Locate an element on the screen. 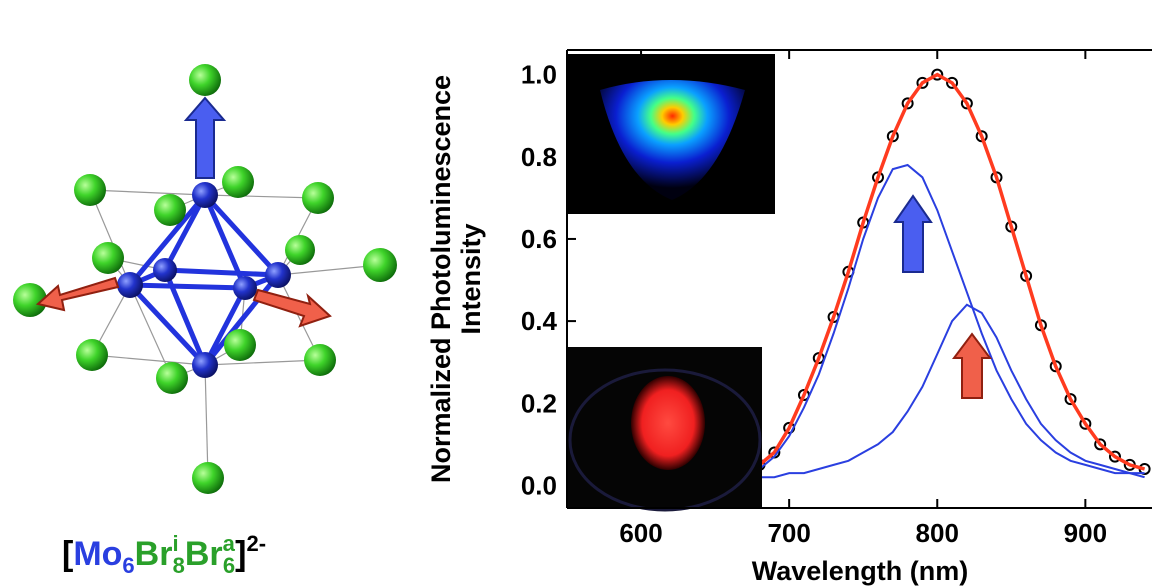 Image resolution: width=1155 pixels, height=587 pixels. formula: [Mo6Bri 8Bra 6]2- is located at coordinates (164, 554).